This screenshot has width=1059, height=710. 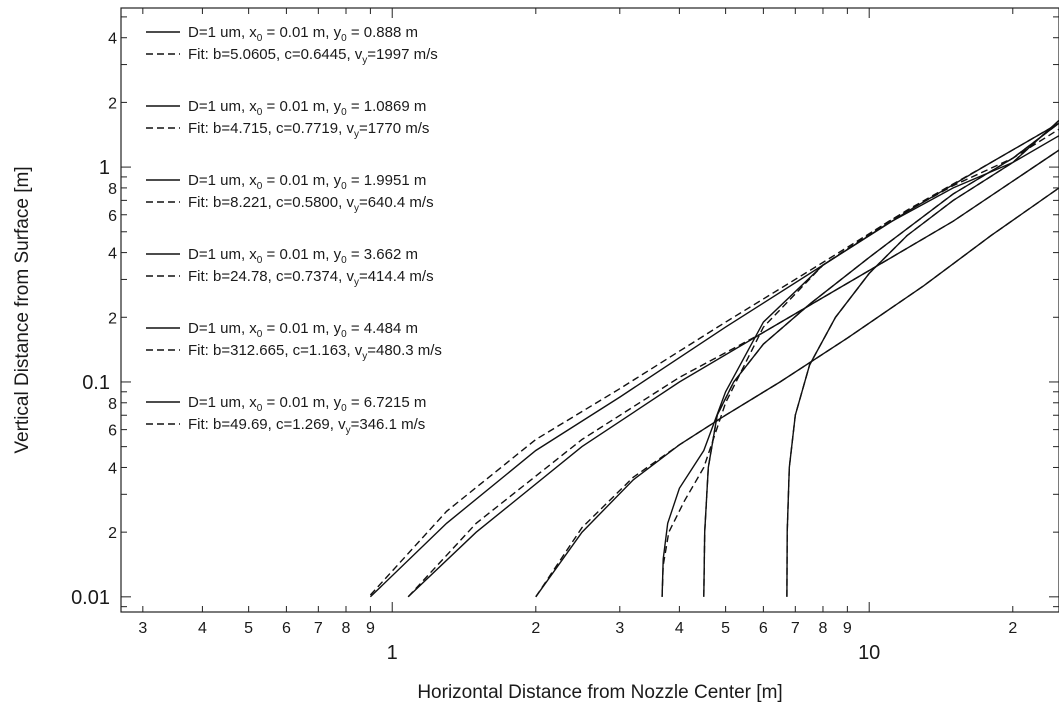 I want to click on legend-label: Fit: b=8.221, c=0.5800, vy=640.4 m/s, so click(x=311, y=204).